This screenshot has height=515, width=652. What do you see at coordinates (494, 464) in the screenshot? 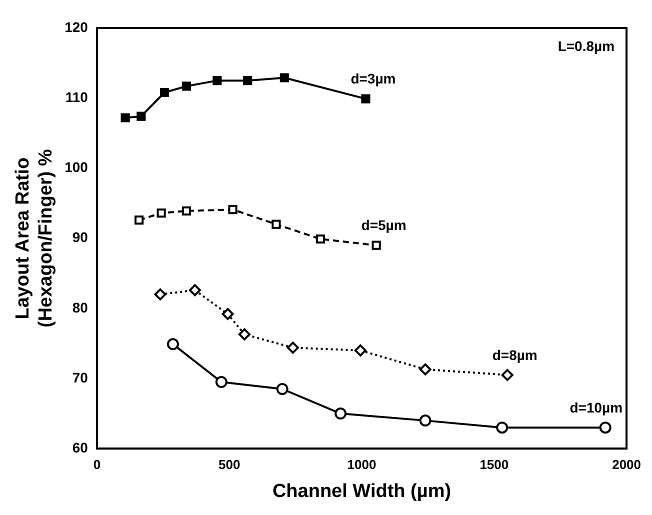
I see `x-tick-label: 1500` at bounding box center [494, 464].